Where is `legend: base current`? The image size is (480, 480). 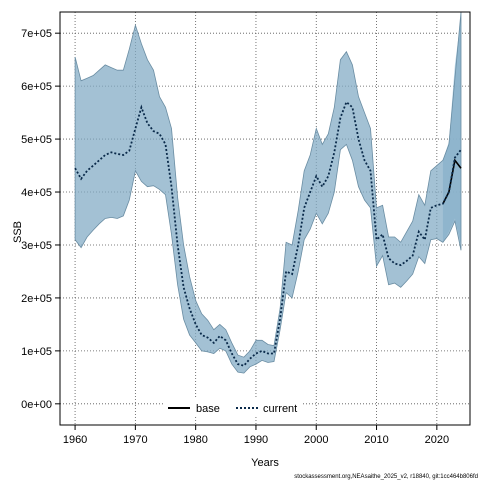
legend: base current is located at coordinates (233, 408).